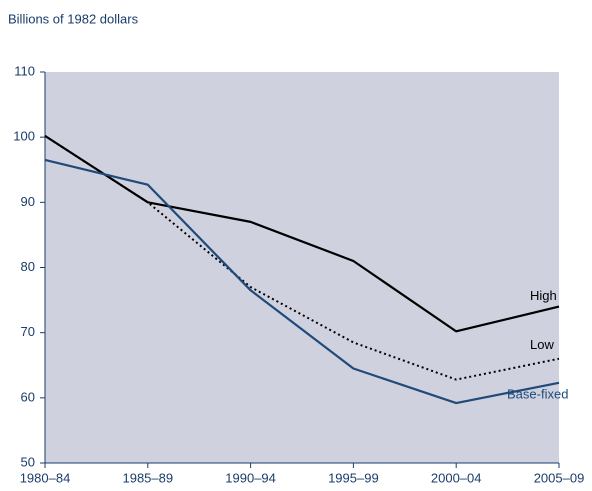  What do you see at coordinates (250, 477) in the screenshot?
I see `x-tick-label: 1990–94` at bounding box center [250, 477].